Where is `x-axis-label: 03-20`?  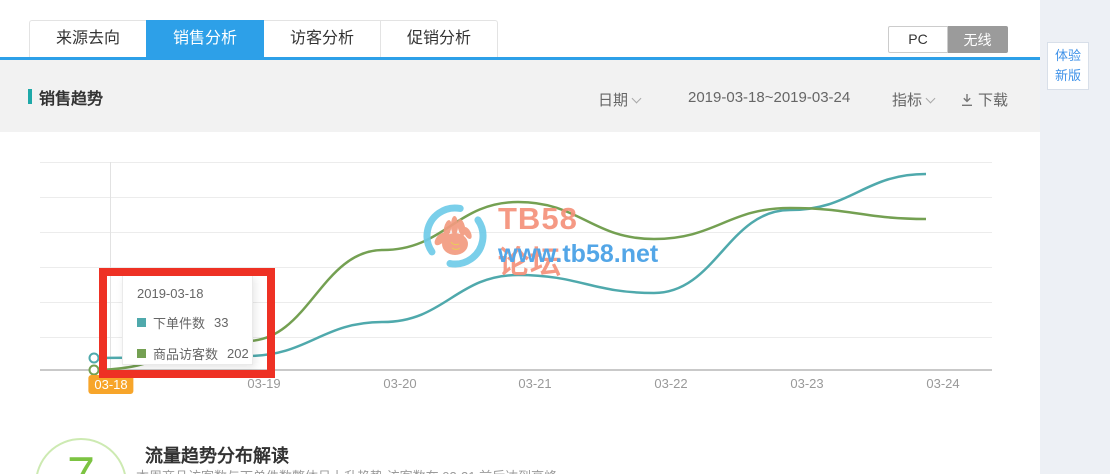
x-axis-label: 03-20 is located at coordinates (400, 383).